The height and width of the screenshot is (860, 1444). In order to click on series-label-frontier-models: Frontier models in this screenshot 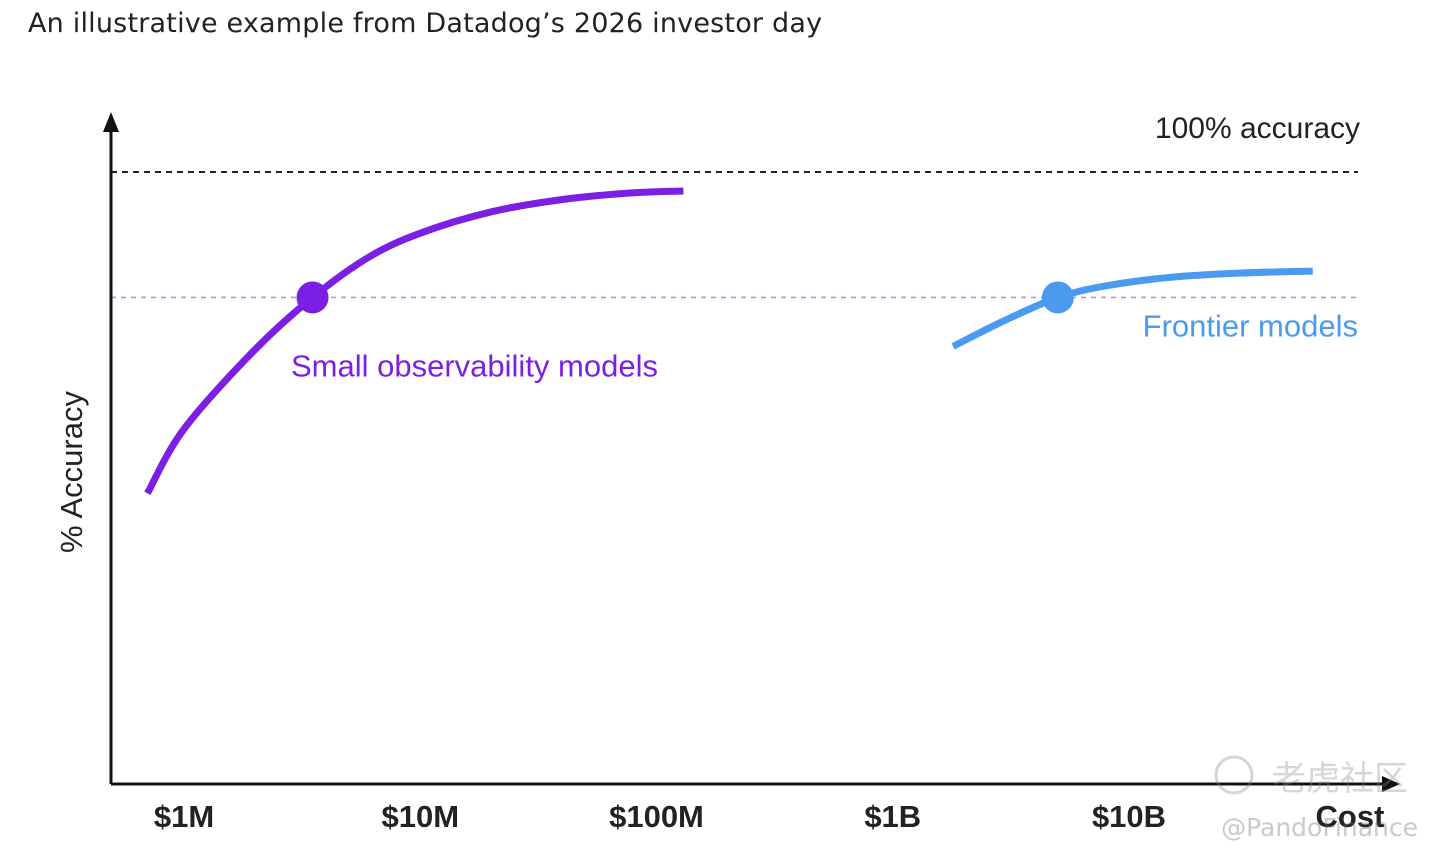, I will do `click(1250, 325)`.